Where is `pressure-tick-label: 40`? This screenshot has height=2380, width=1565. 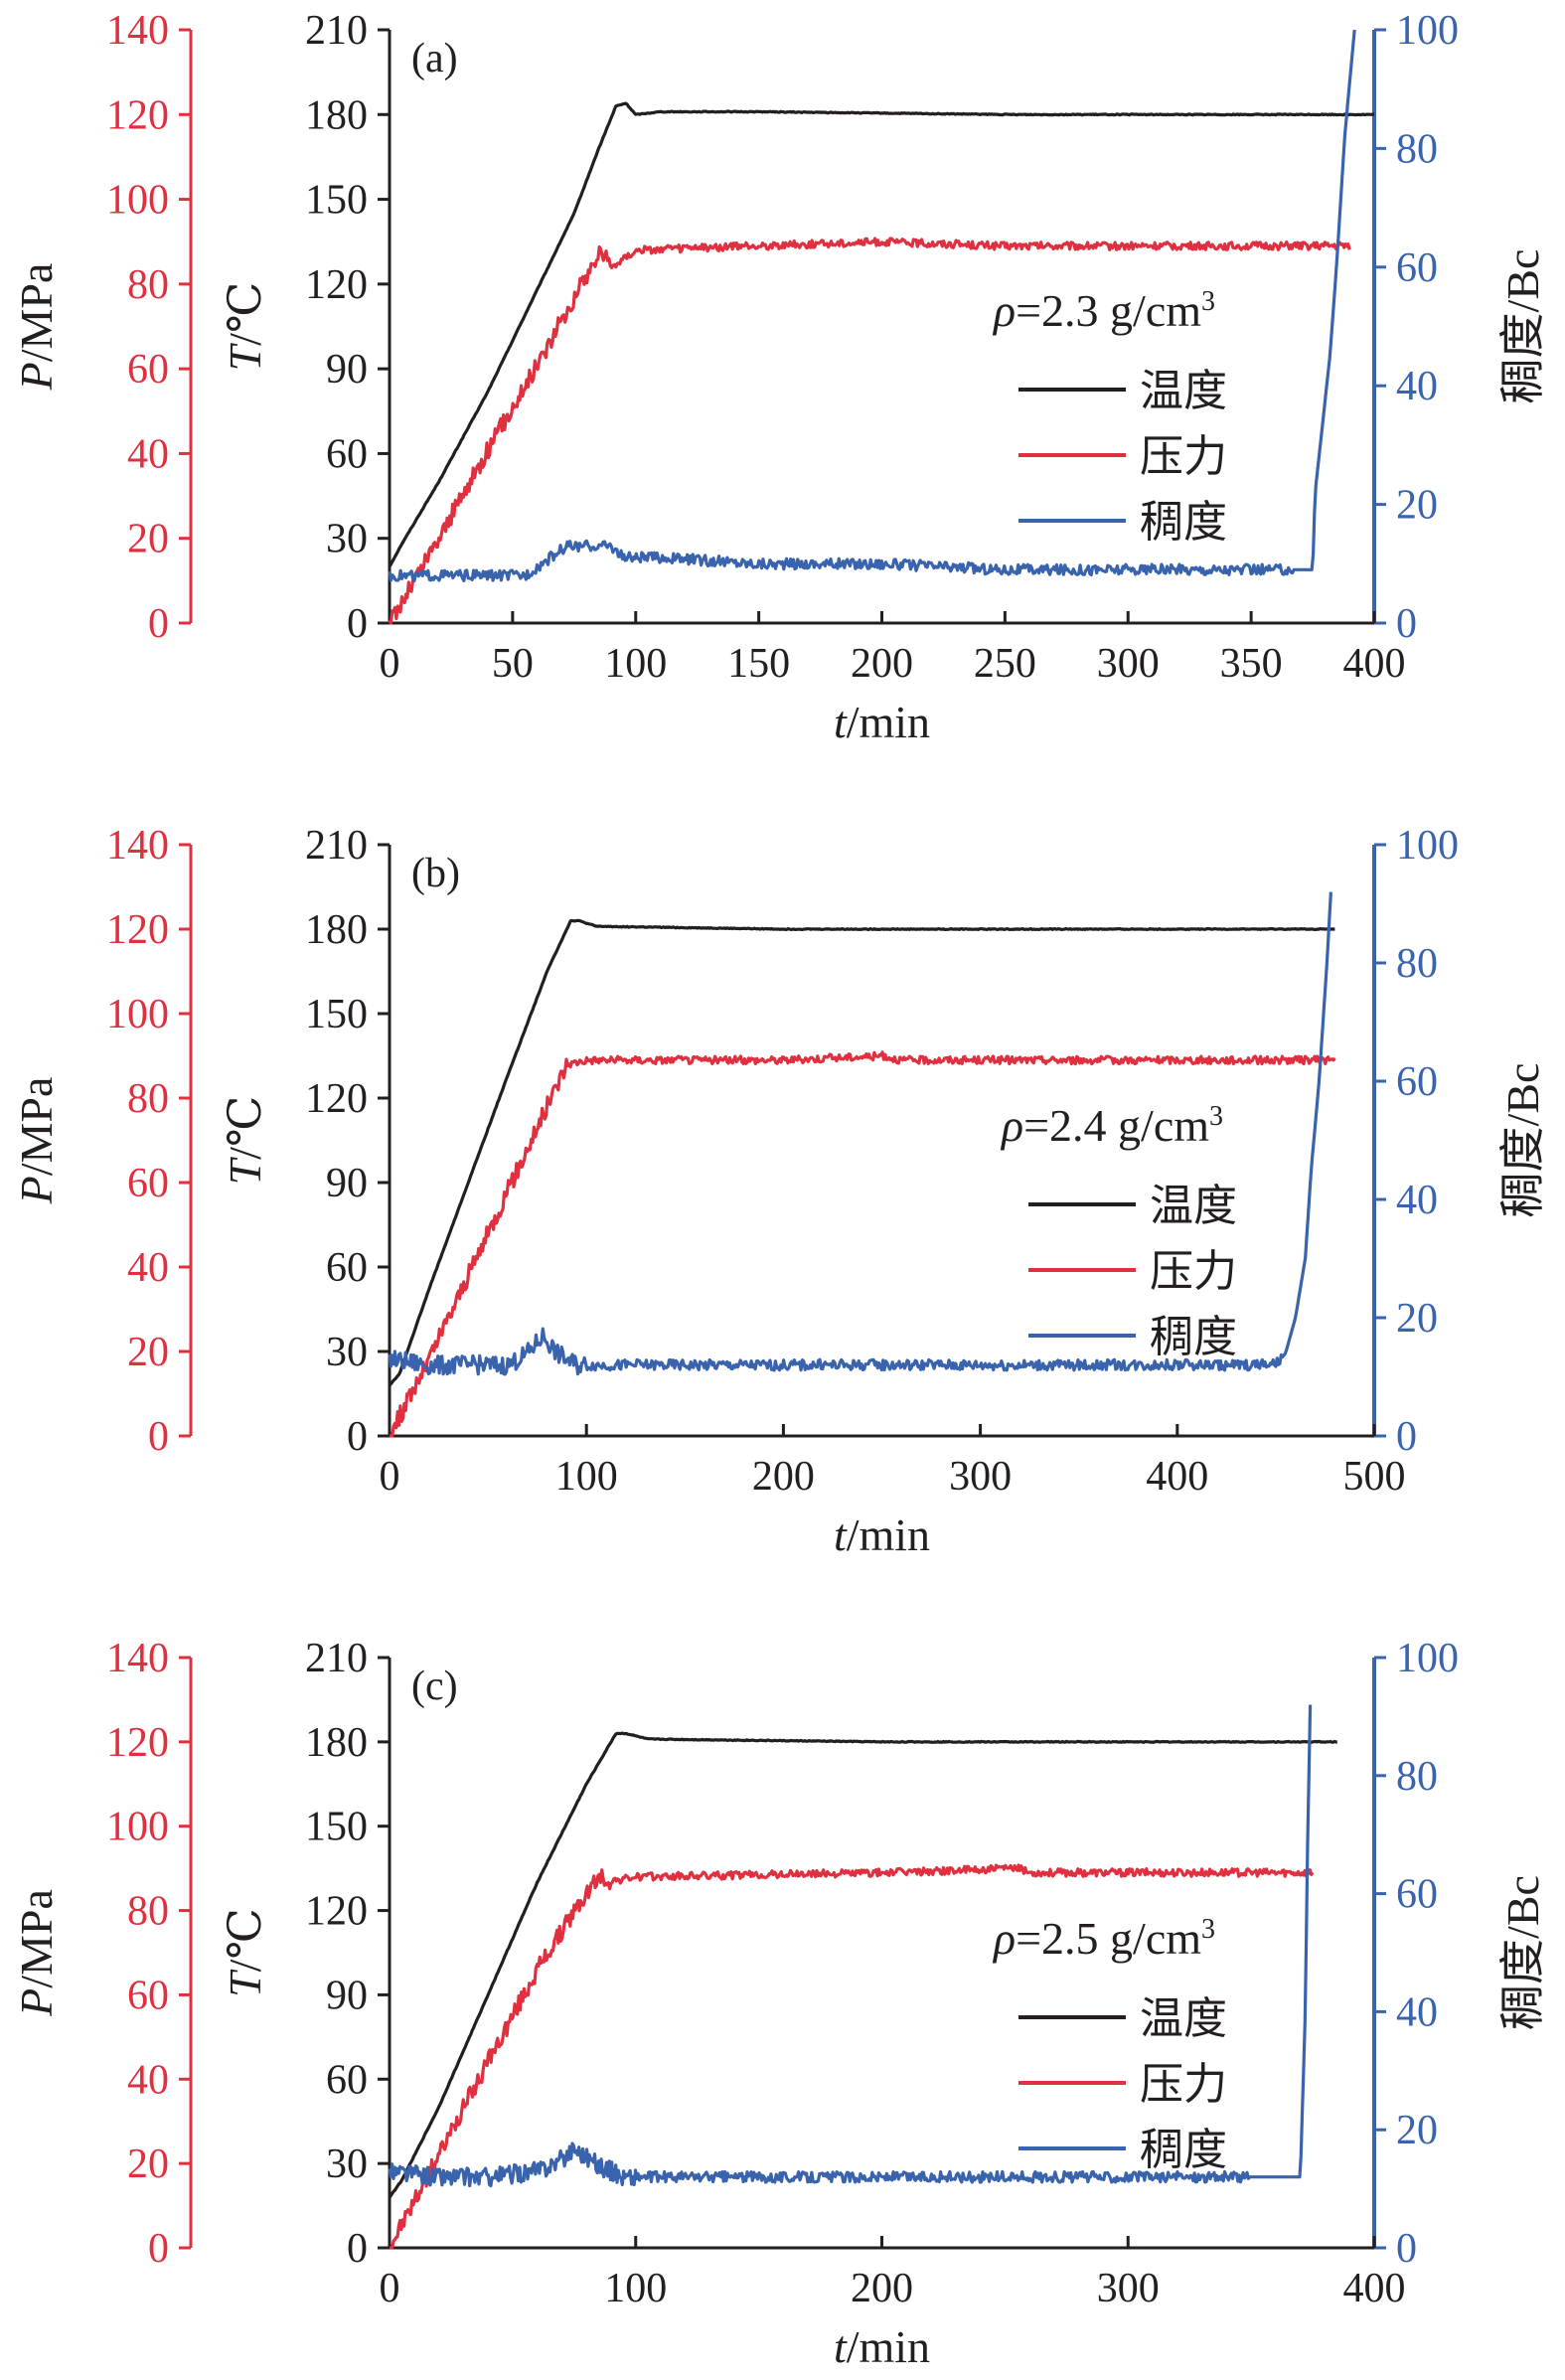 pressure-tick-label: 40 is located at coordinates (148, 454).